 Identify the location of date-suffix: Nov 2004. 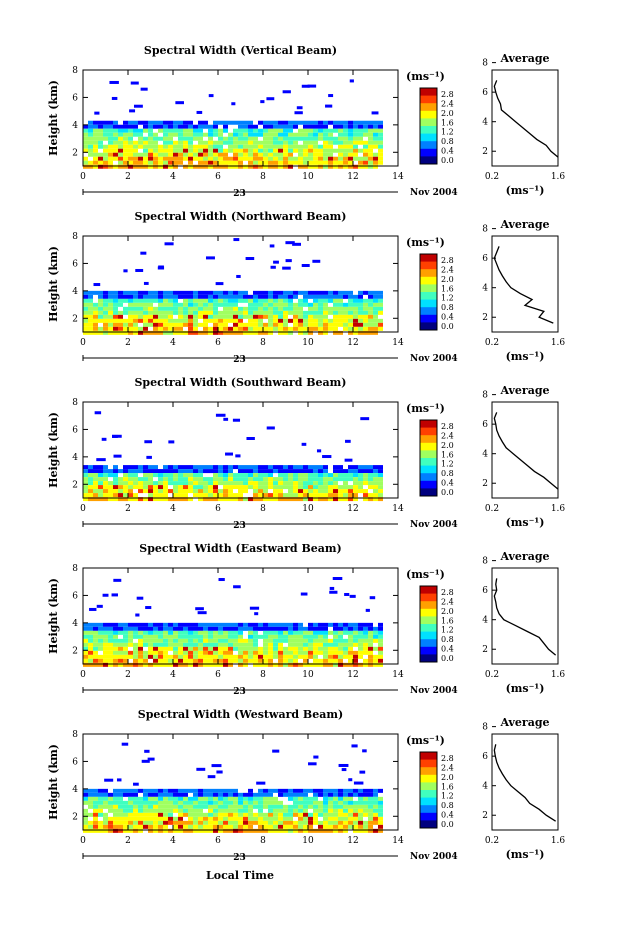
(434, 525).